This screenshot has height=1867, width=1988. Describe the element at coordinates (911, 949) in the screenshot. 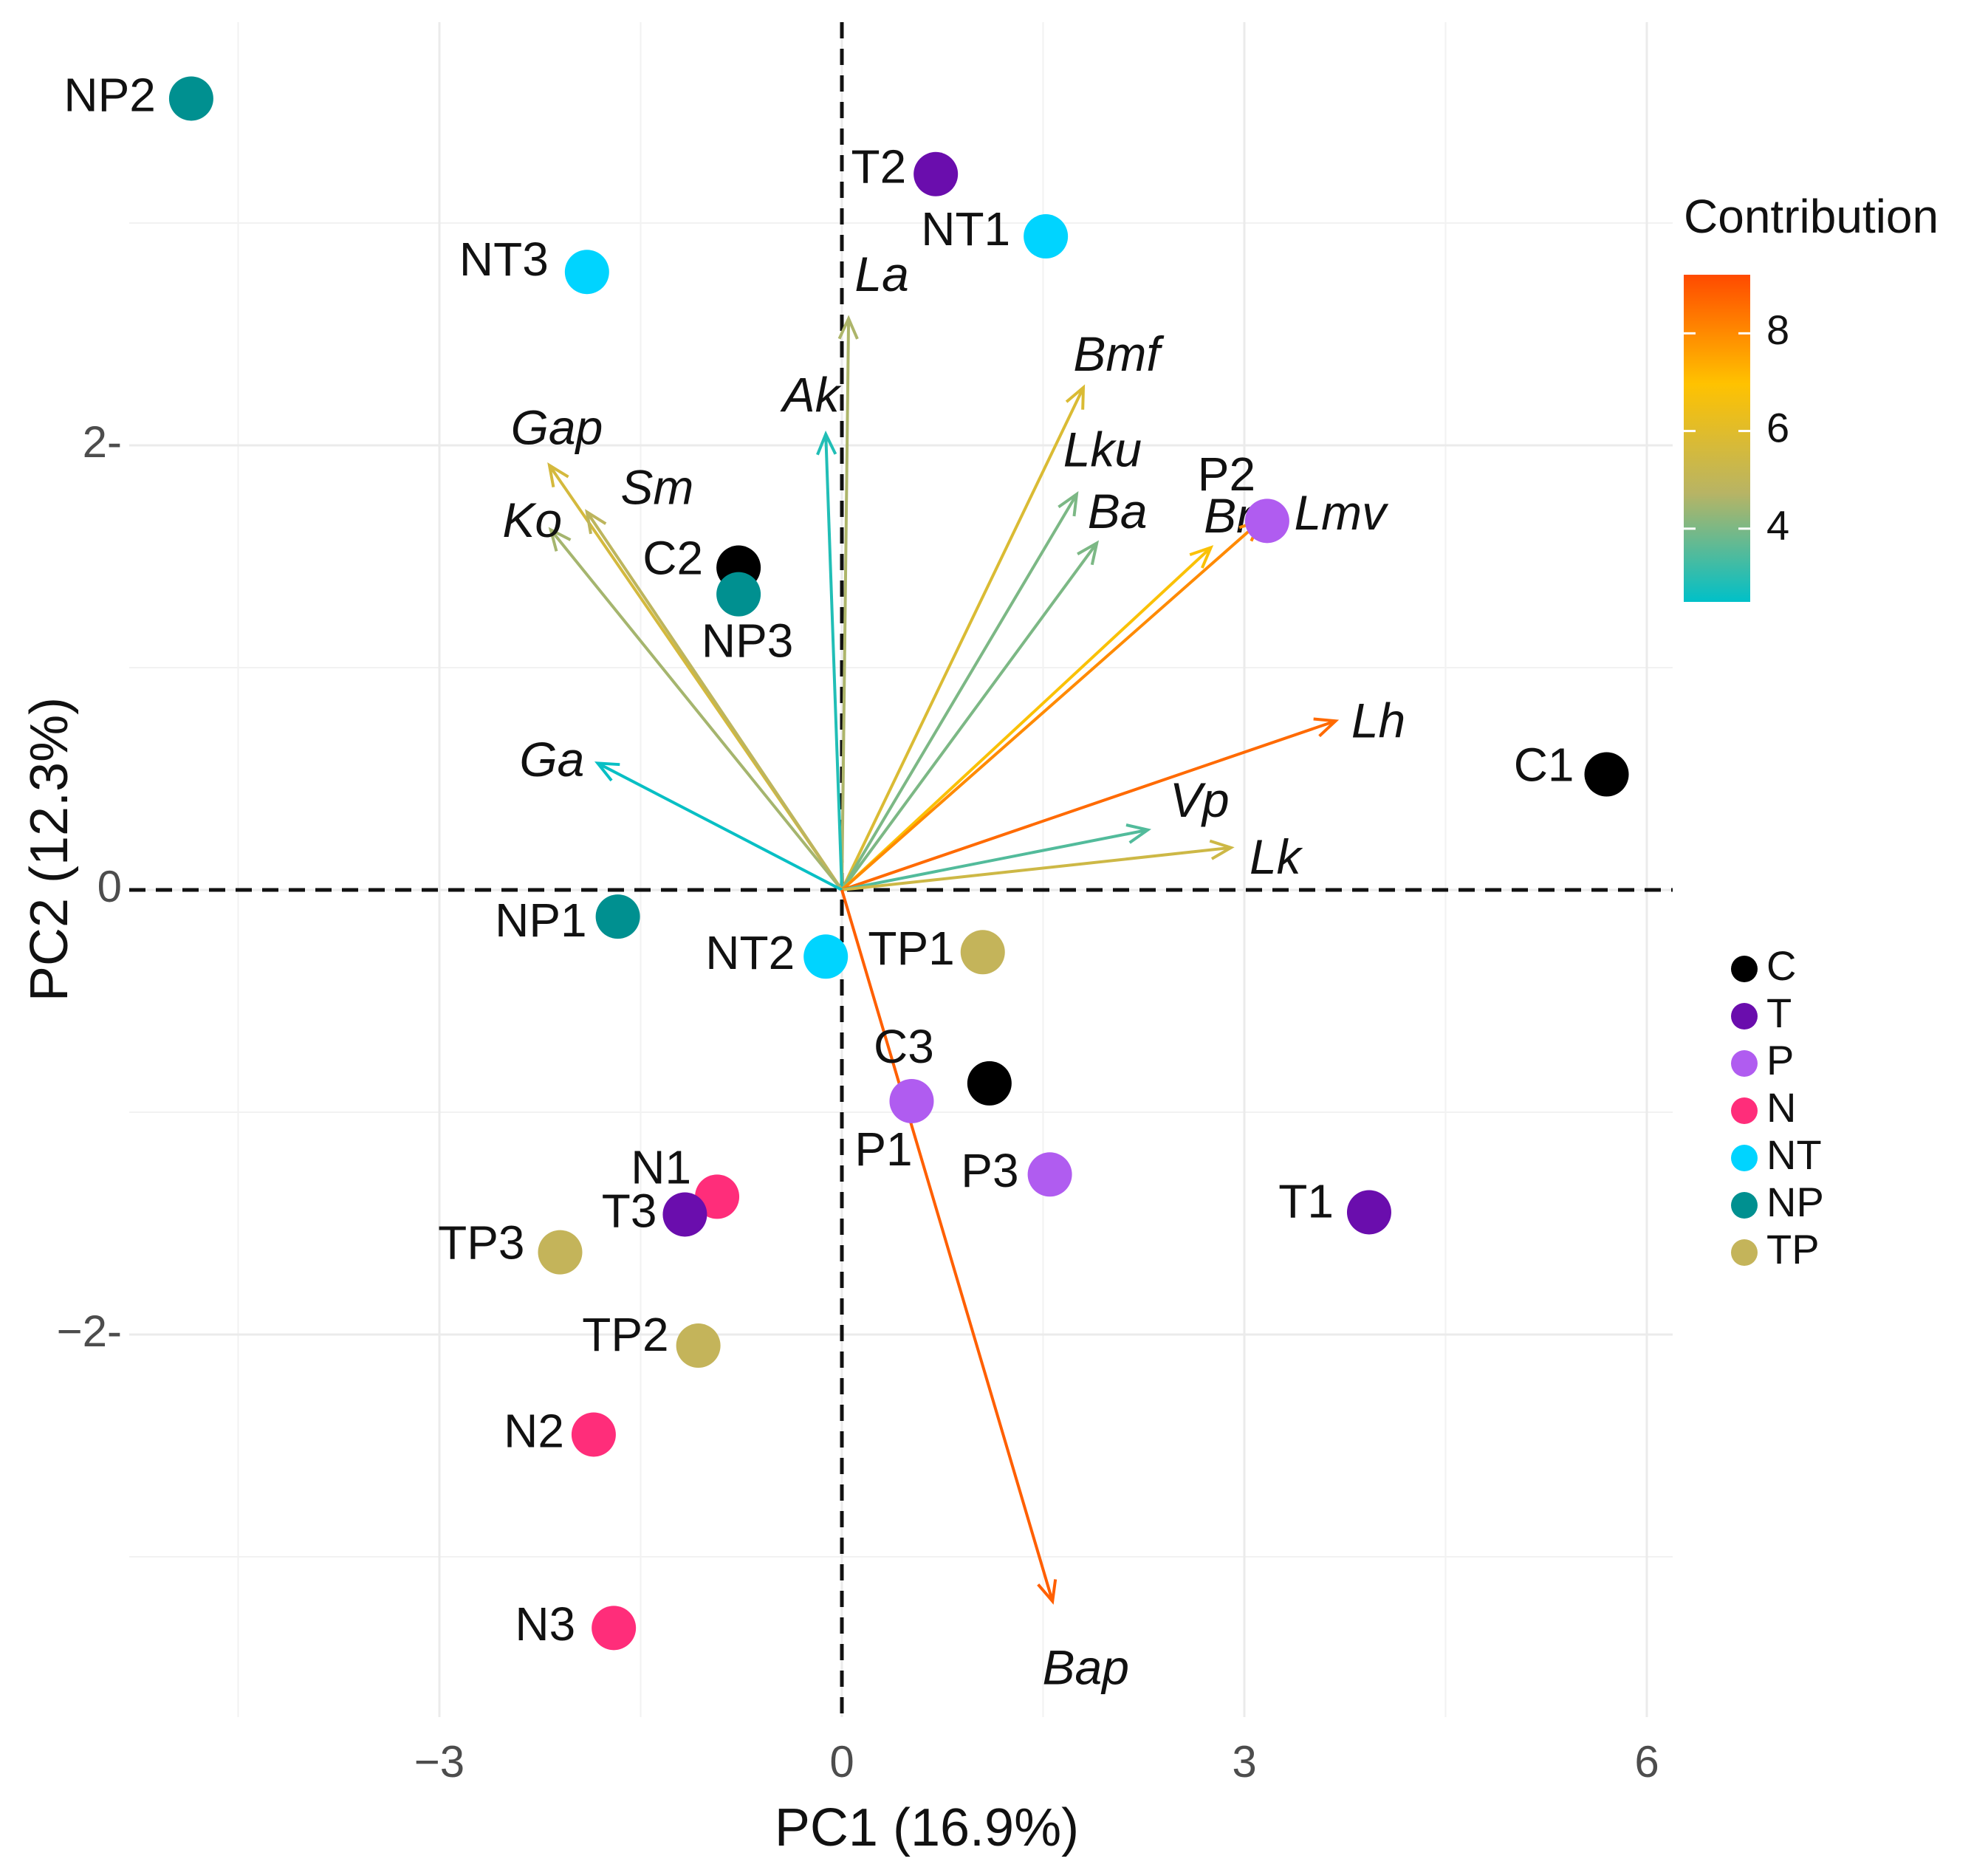

I see `point-label-tp1: TP1` at that location.